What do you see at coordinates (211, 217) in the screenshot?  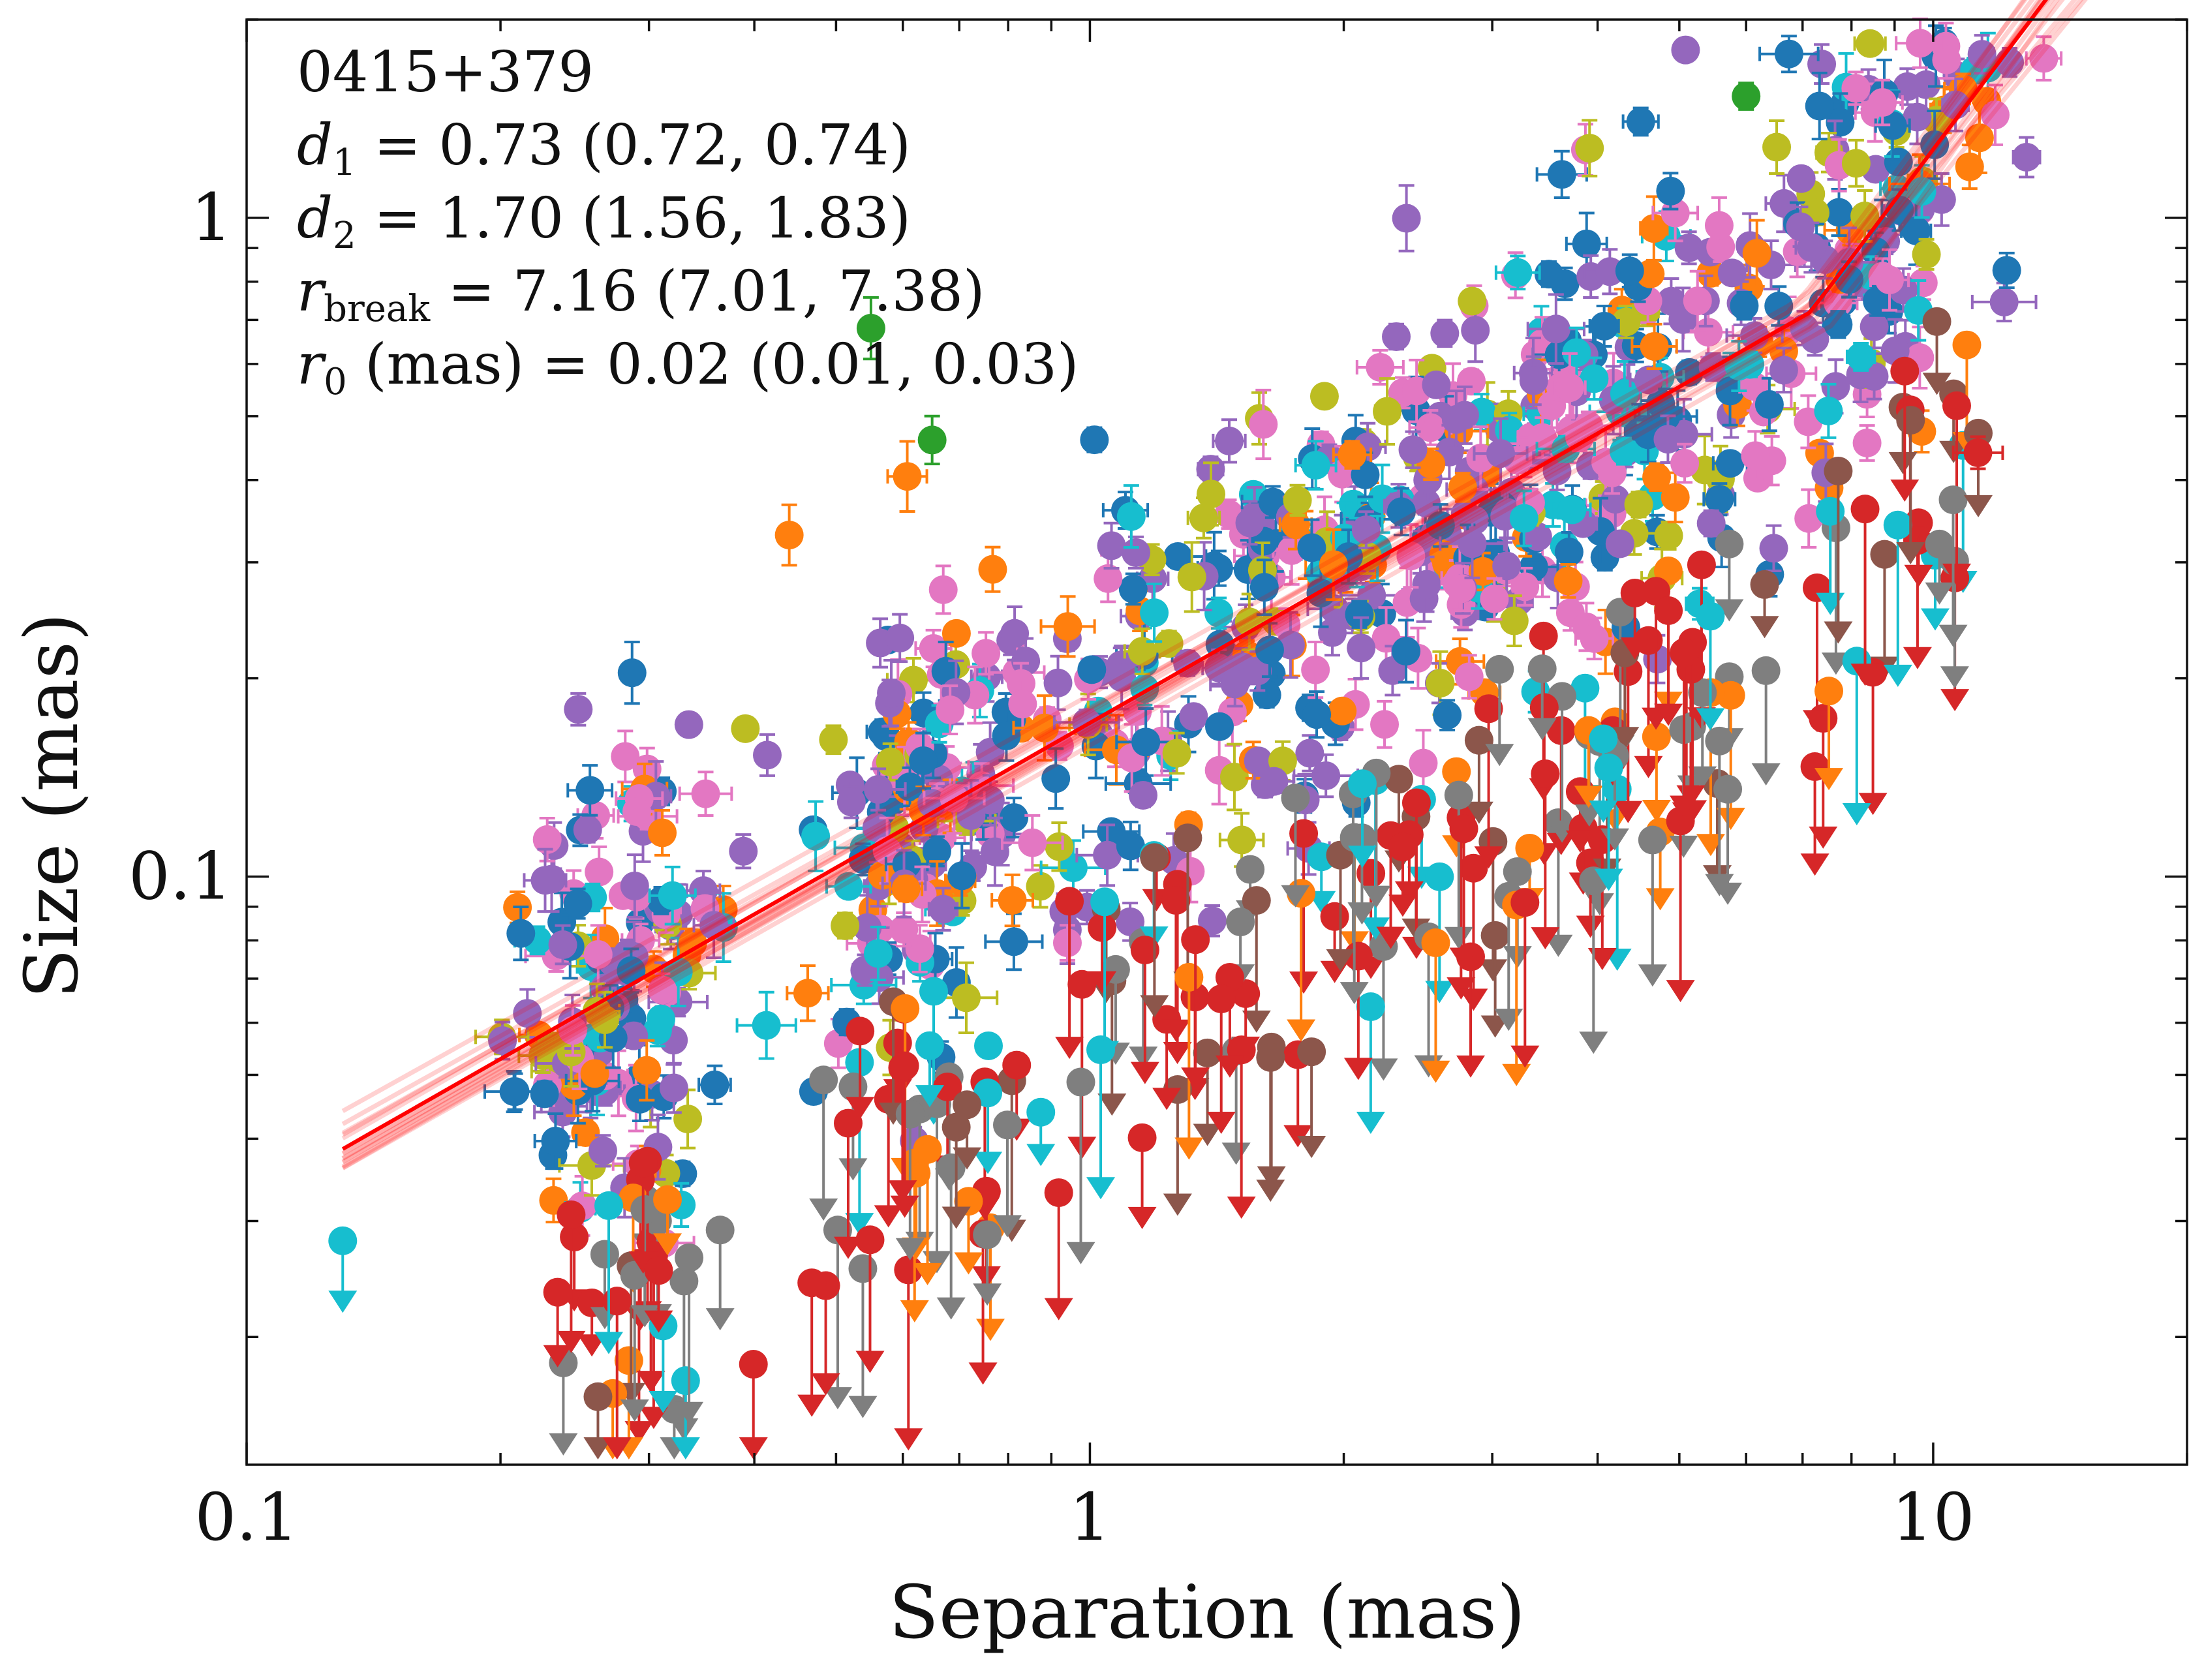 I see `y-tick-label: 1` at bounding box center [211, 217].